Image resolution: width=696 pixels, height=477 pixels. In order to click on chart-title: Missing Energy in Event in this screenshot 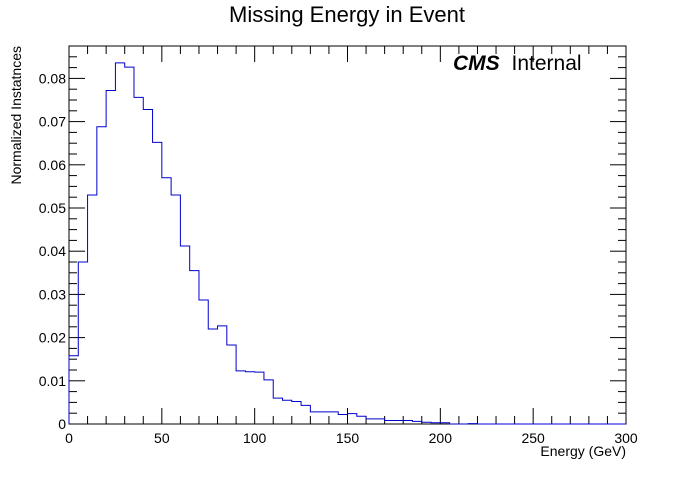, I will do `click(347, 14)`.